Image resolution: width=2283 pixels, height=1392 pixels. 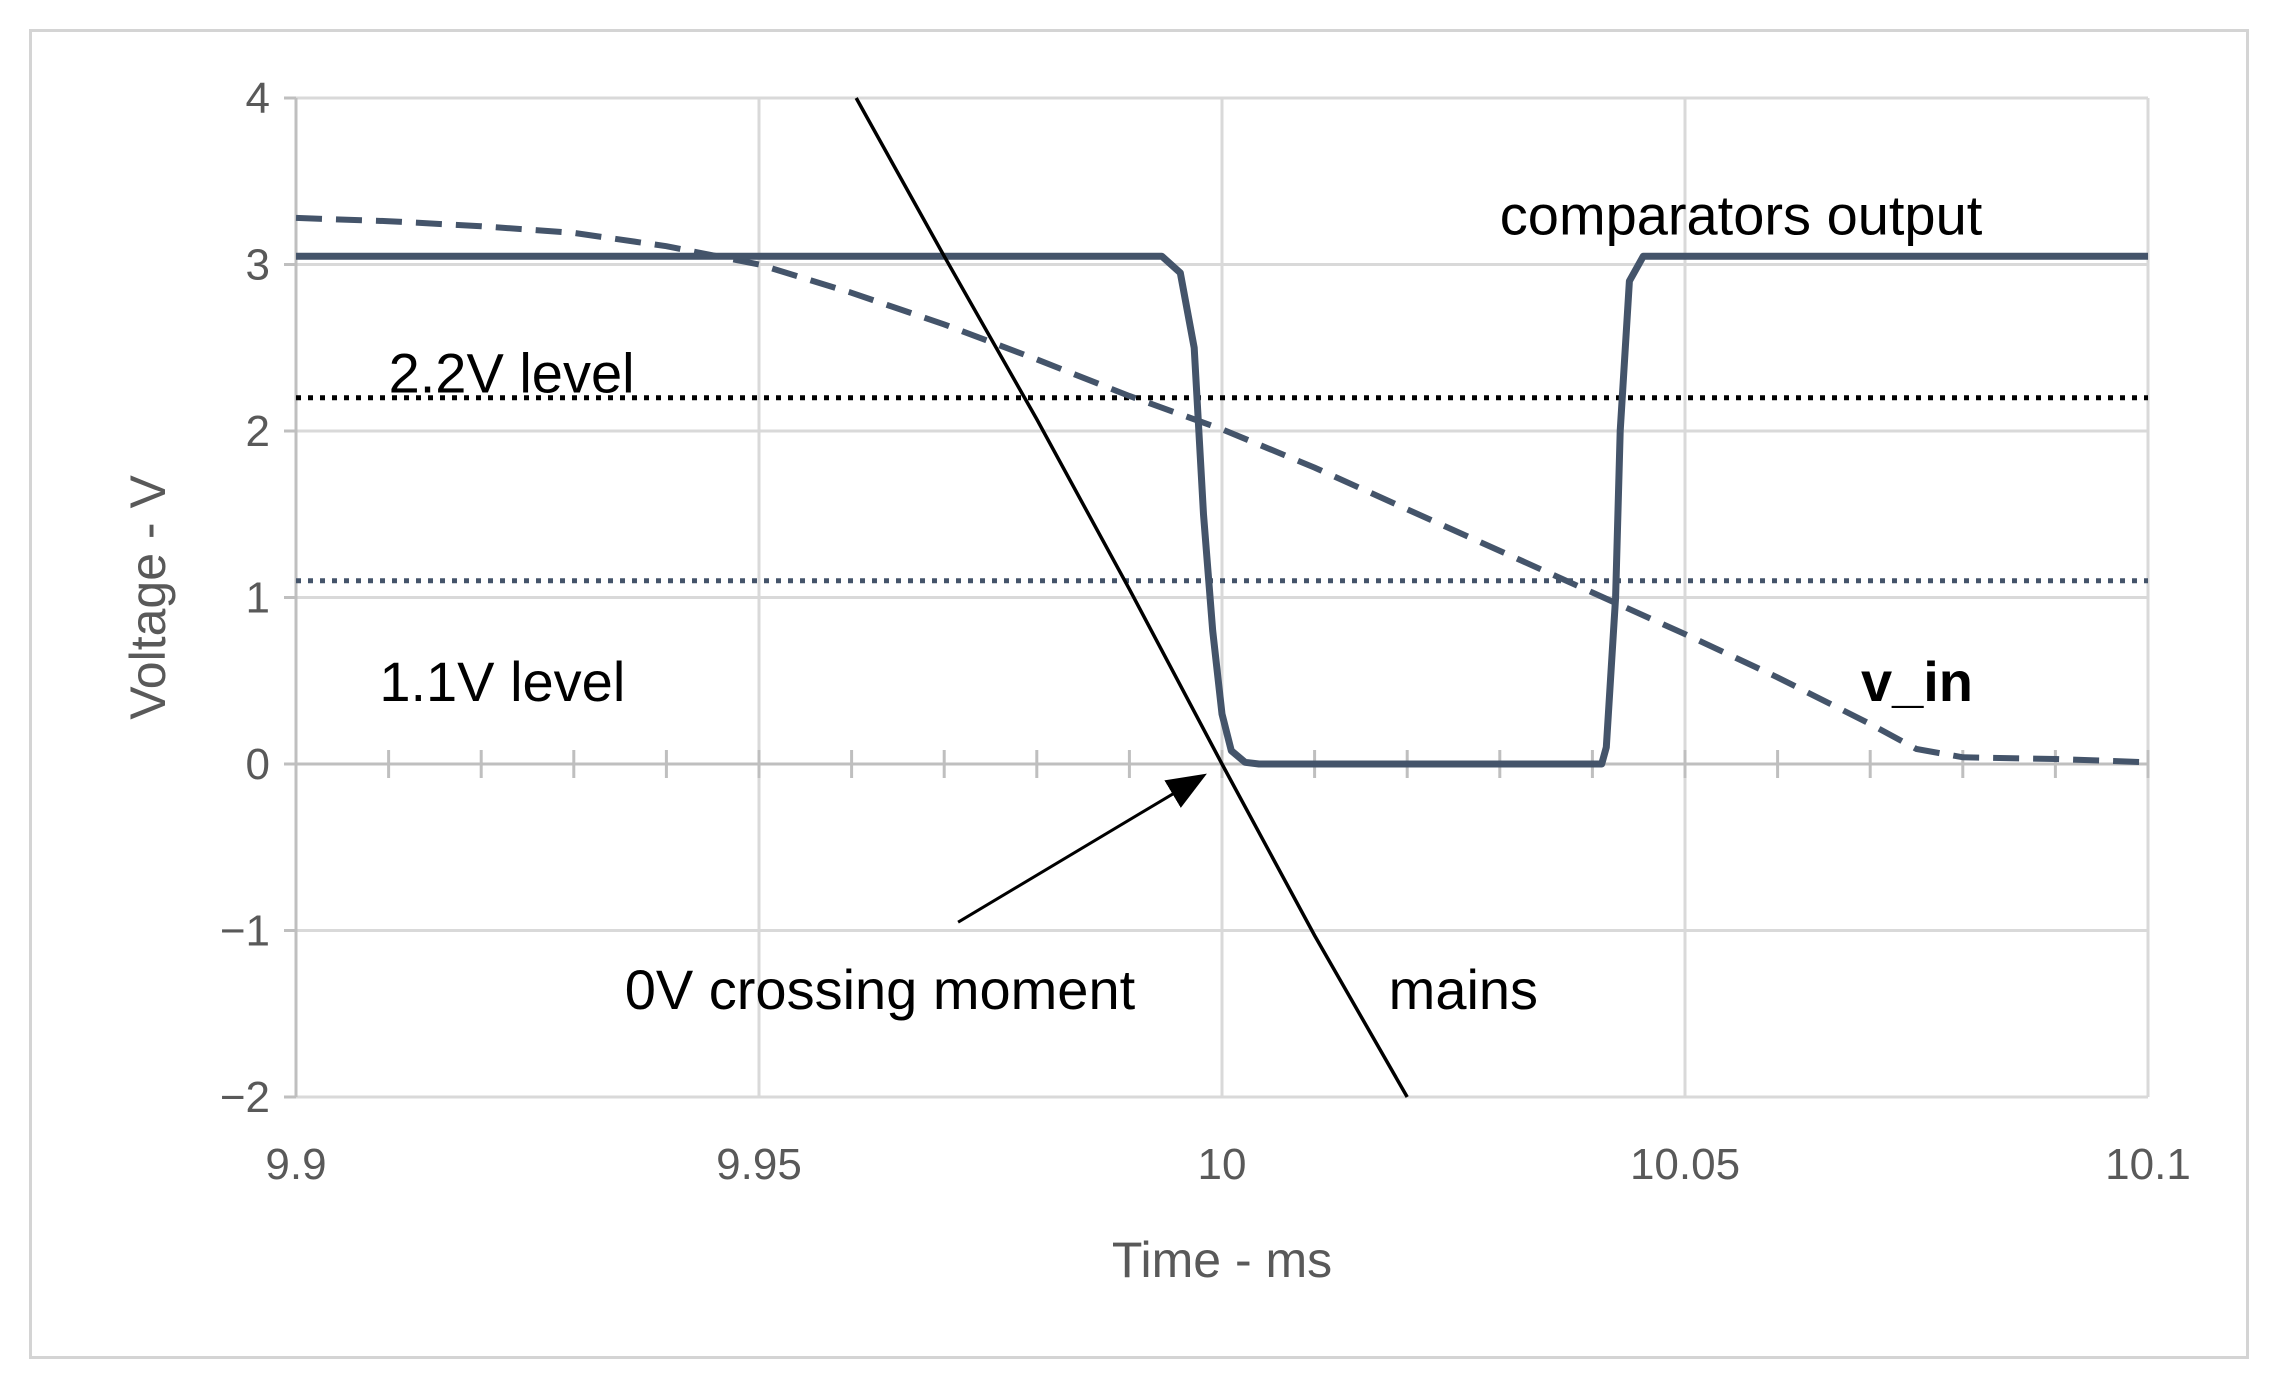 What do you see at coordinates (148, 597) in the screenshot?
I see `y-axis-title: Voltage - V` at bounding box center [148, 597].